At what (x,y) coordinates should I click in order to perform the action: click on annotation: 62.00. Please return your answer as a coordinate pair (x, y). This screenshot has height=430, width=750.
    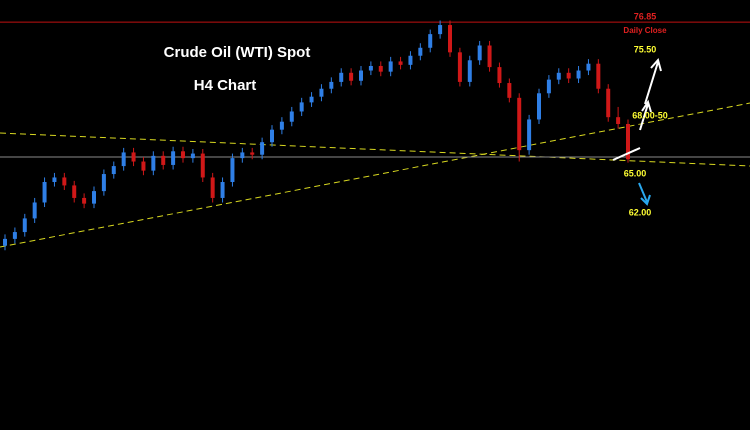
    Looking at the image, I should click on (640, 212).